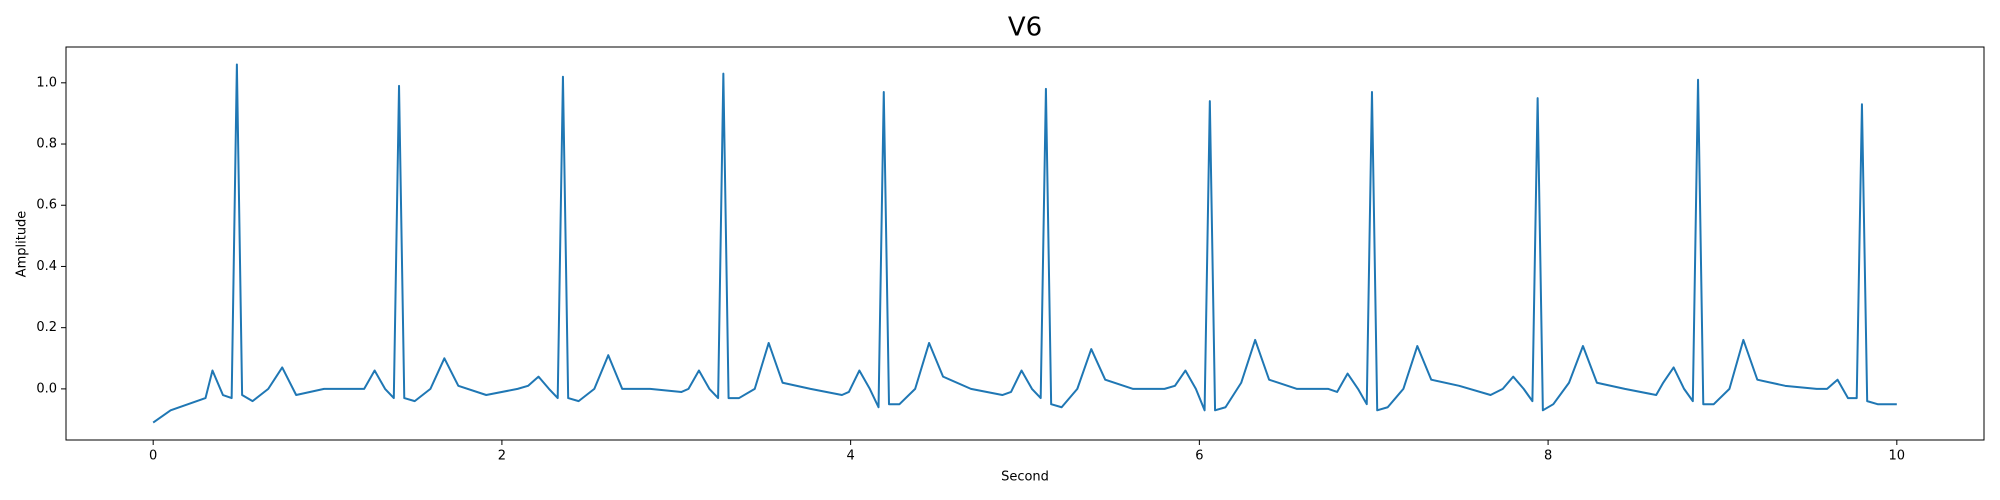  I want to click on x-tick-label: 2, so click(502, 456).